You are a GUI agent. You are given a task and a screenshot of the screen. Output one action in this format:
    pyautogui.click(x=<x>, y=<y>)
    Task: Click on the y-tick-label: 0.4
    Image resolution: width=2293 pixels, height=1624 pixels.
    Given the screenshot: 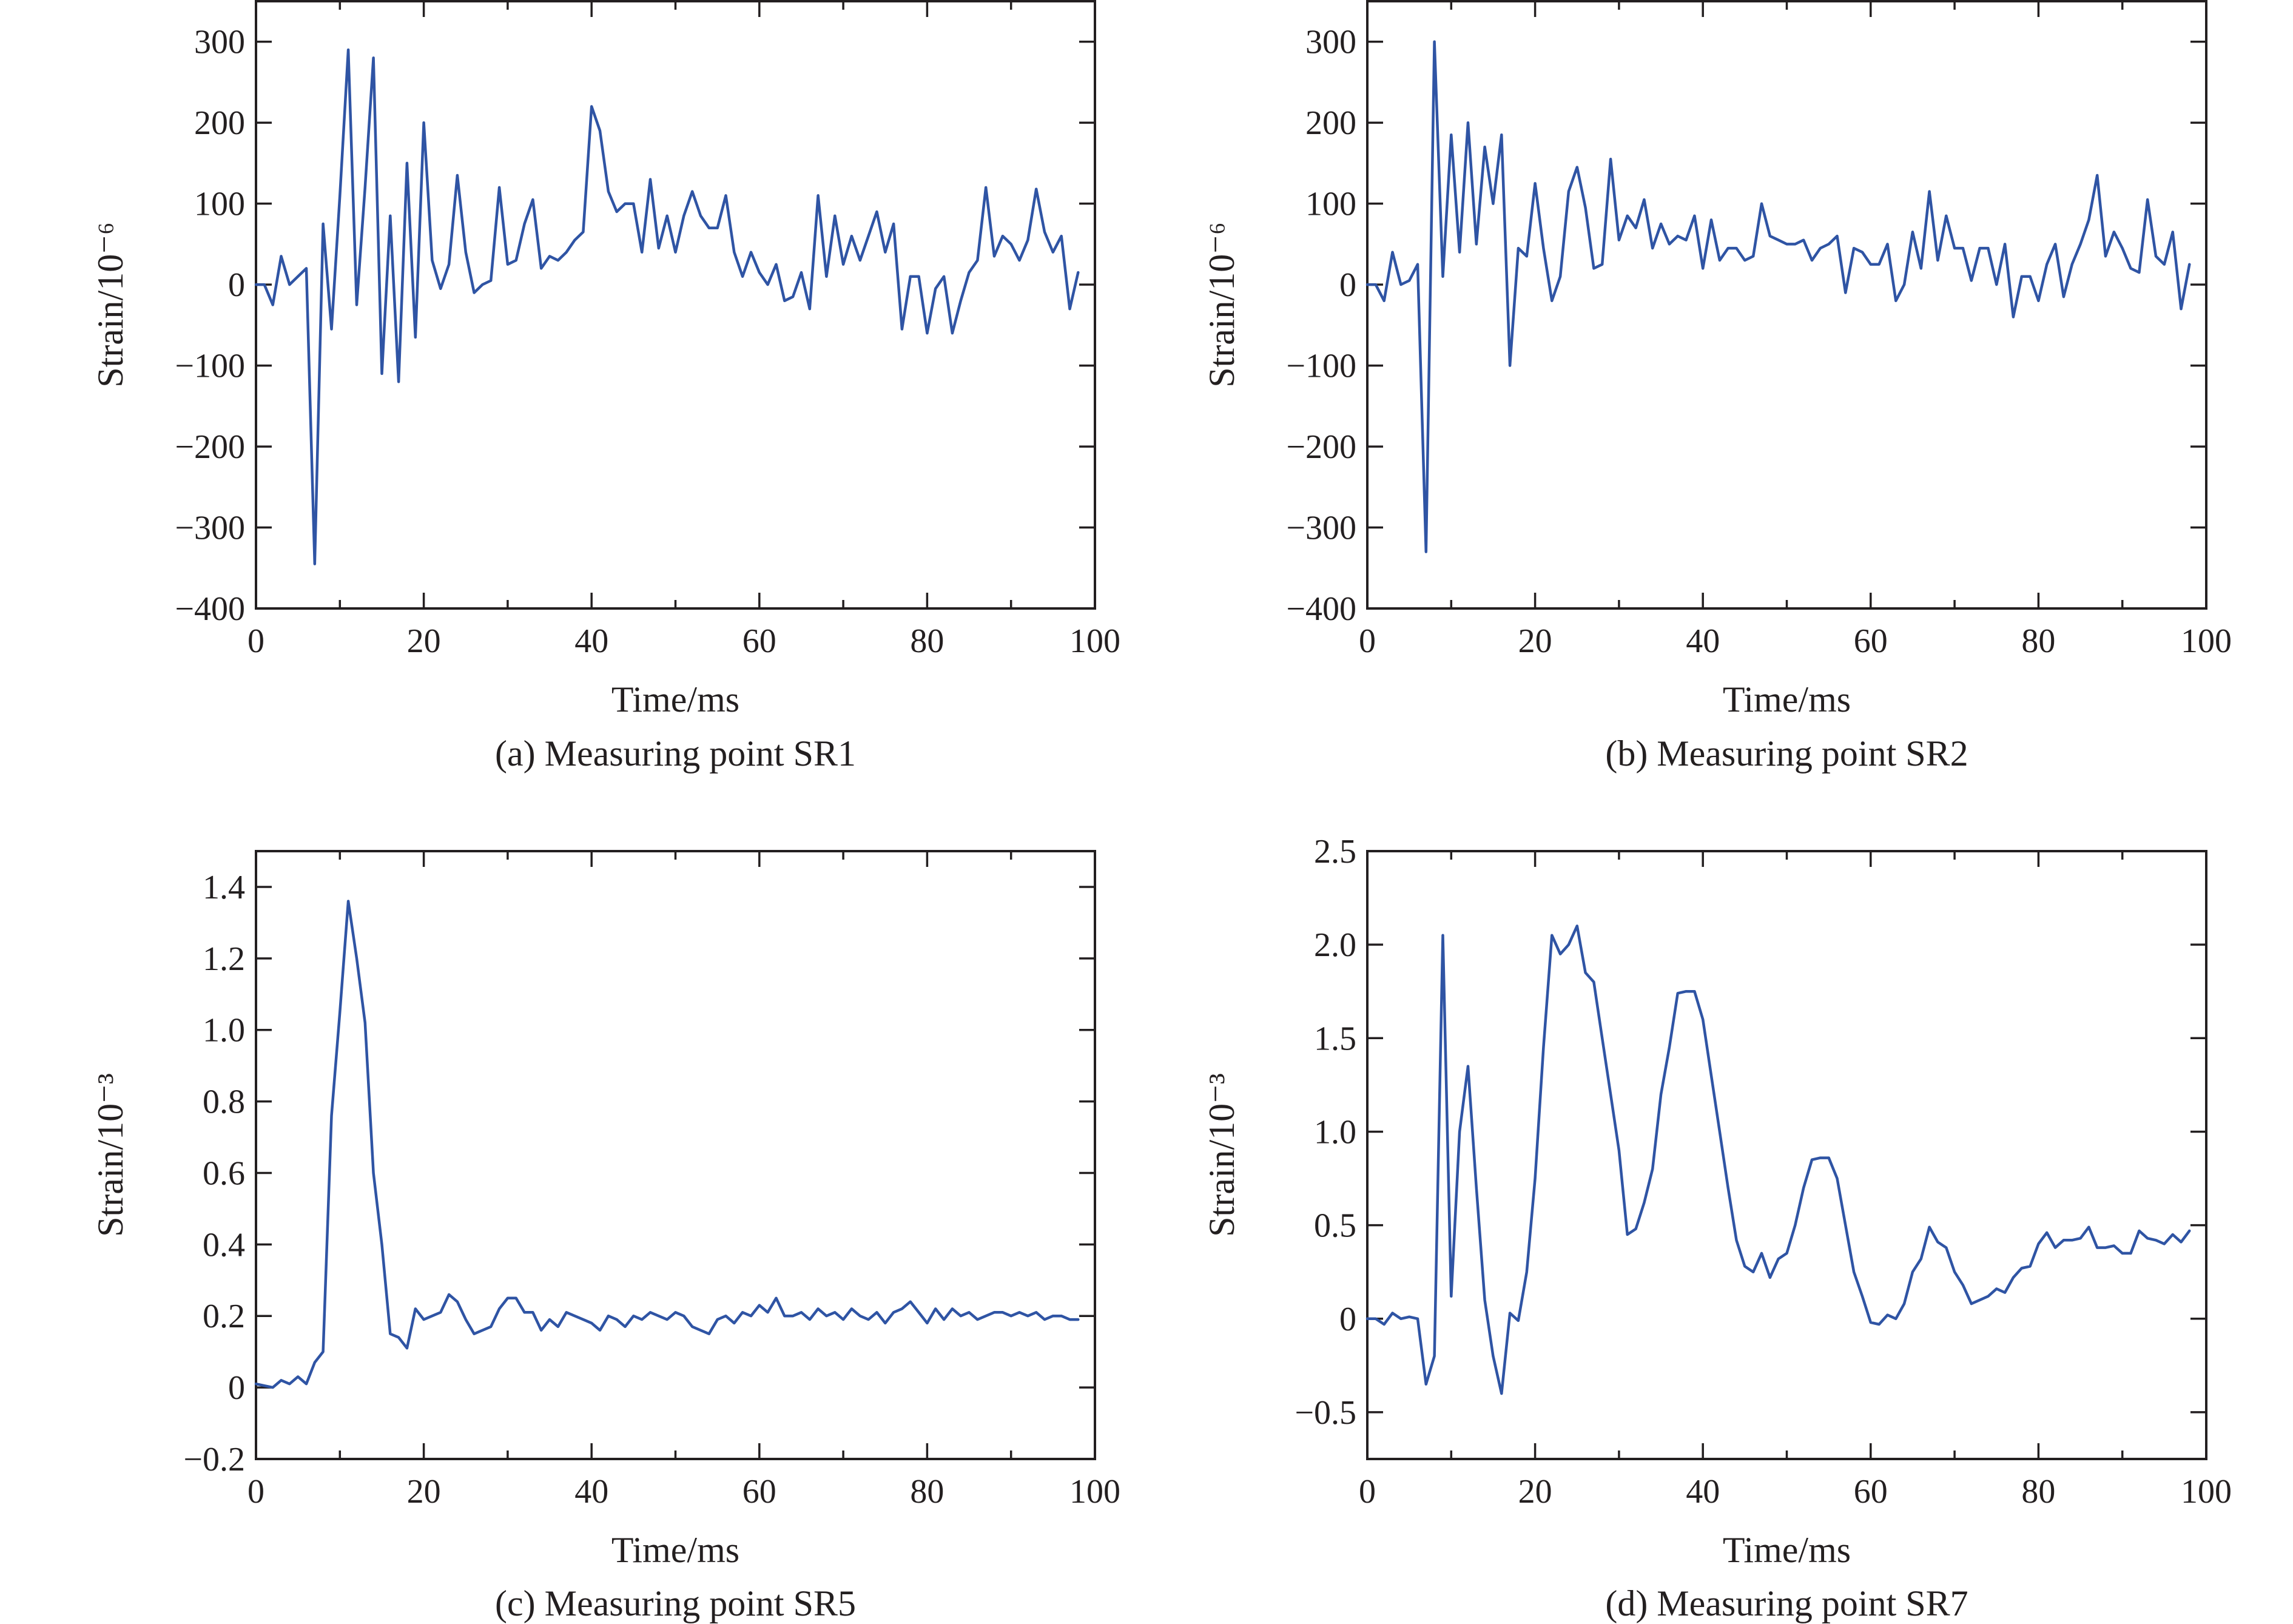 What is the action you would take?
    pyautogui.click(x=224, y=1245)
    